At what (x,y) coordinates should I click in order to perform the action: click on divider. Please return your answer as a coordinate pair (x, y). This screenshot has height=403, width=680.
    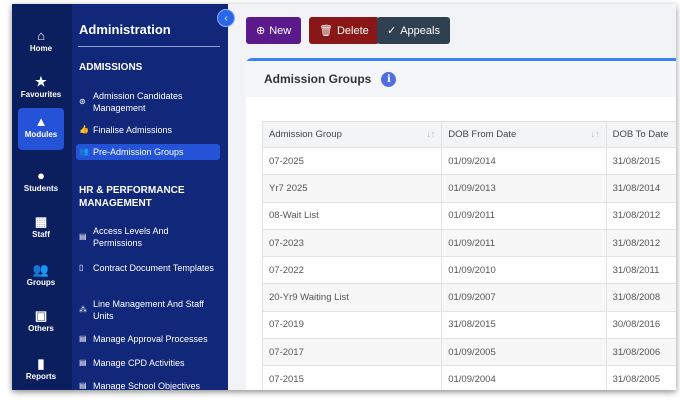
    Looking at the image, I should click on (149, 46).